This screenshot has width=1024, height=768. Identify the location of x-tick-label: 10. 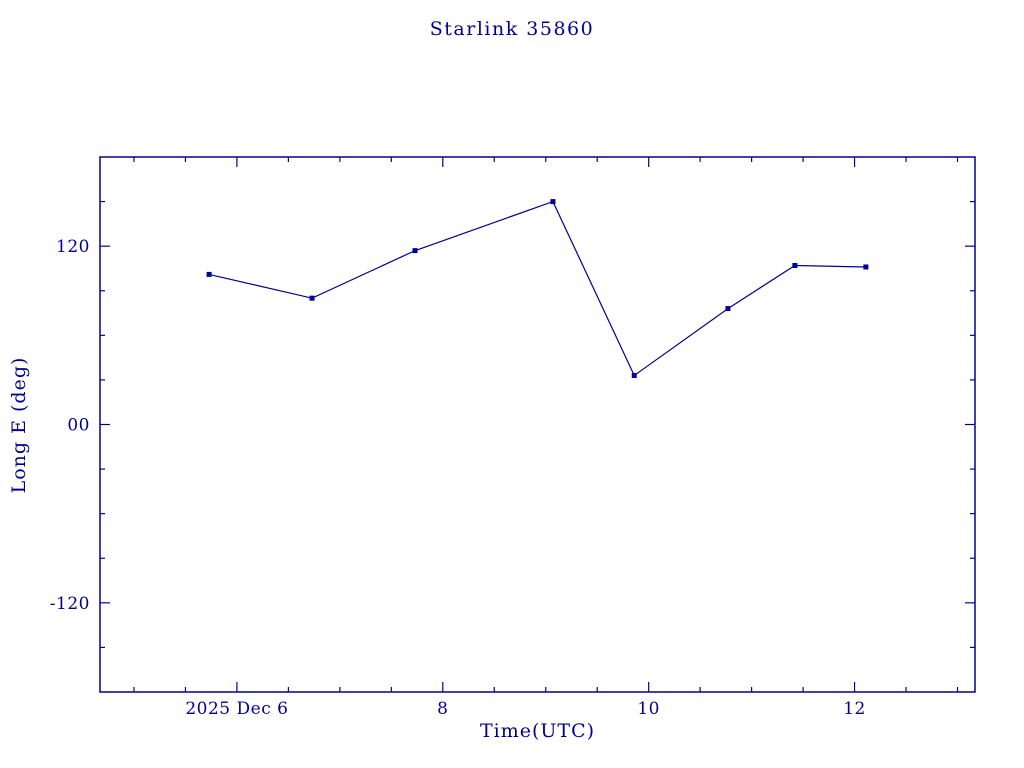
(648, 709).